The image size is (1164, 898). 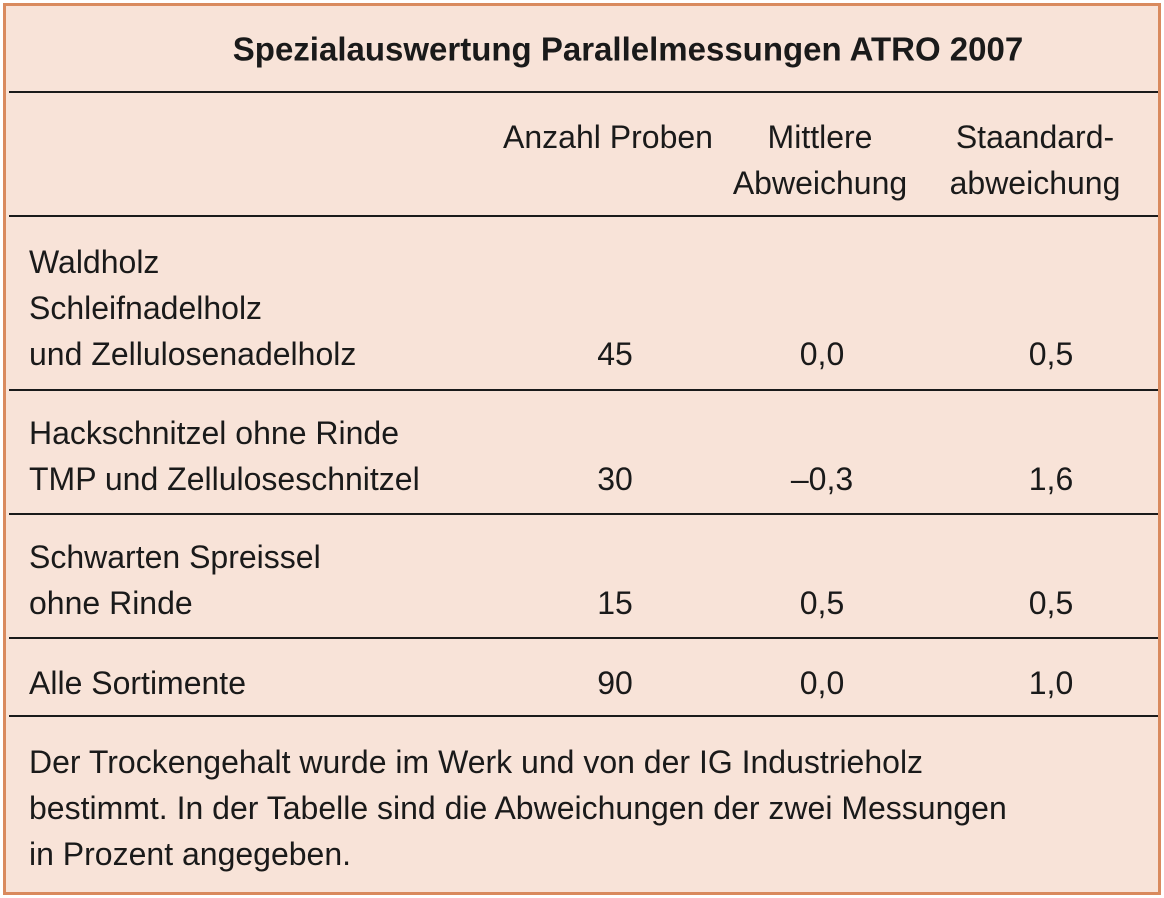 I want to click on row-label: Schwarten Spreissel, so click(x=175, y=557).